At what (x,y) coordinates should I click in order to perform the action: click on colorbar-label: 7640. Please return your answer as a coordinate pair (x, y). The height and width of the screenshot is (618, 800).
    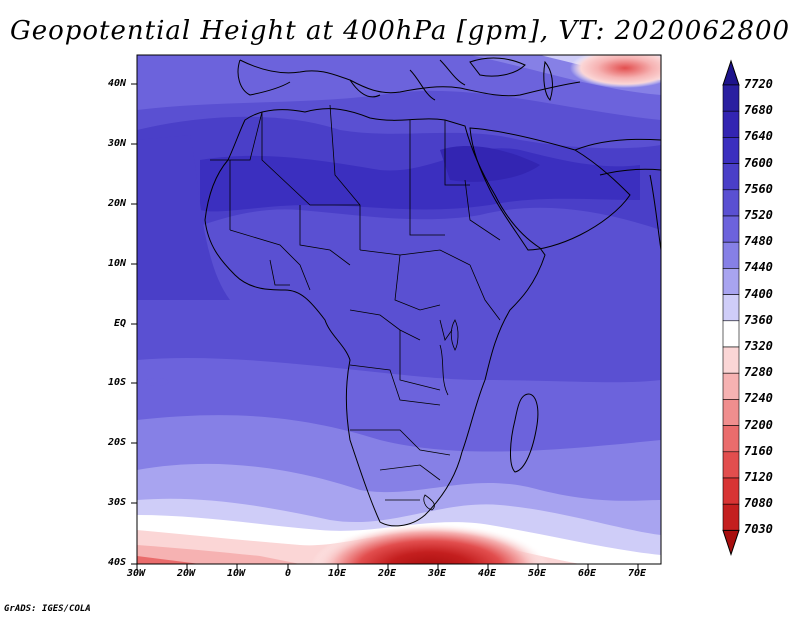
    Looking at the image, I should click on (758, 136).